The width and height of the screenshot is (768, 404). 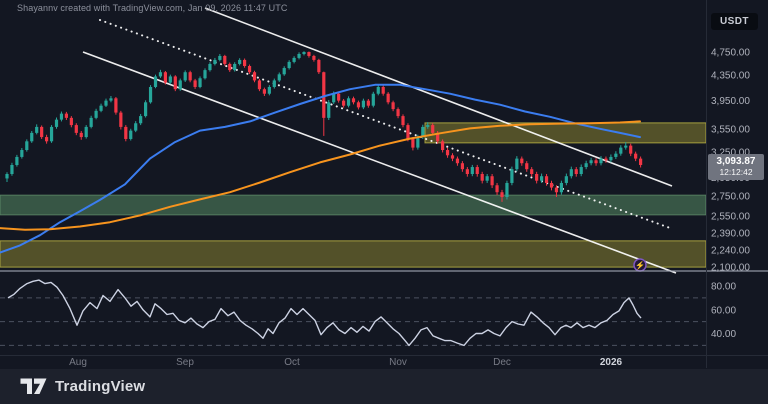 What do you see at coordinates (730, 153) in the screenshot?
I see `price-axis-label: 3,250.00` at bounding box center [730, 153].